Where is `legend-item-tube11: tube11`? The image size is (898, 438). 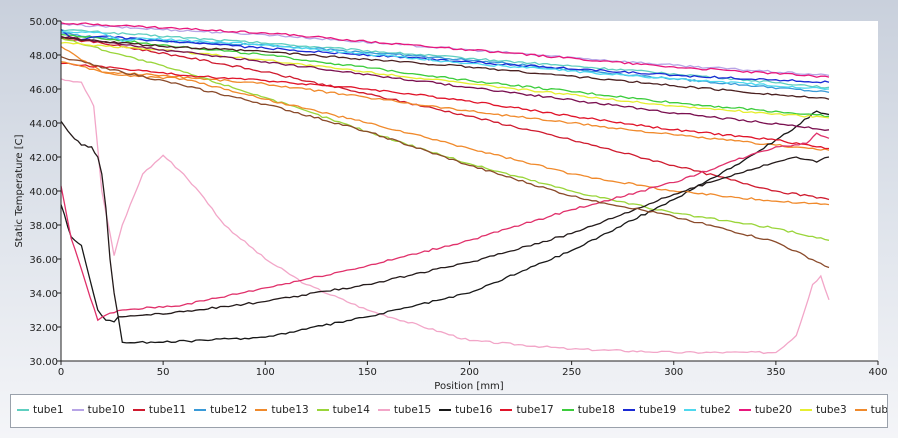 legend-item-tube11: tube11 is located at coordinates (159, 410).